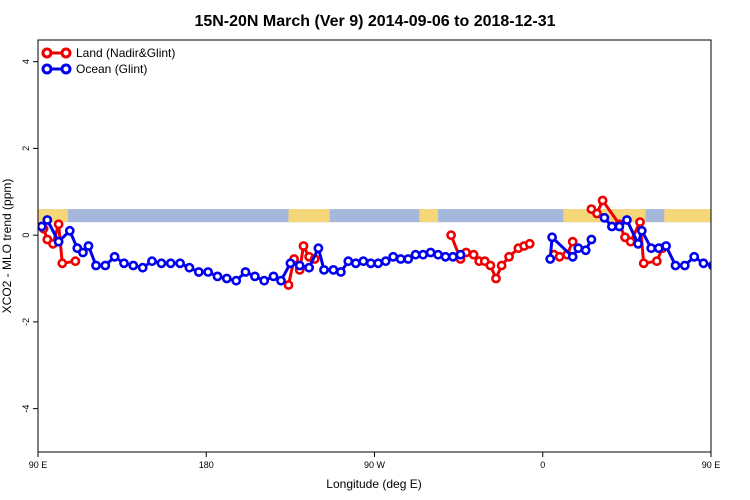  What do you see at coordinates (373, 484) in the screenshot?
I see `x-axis-label: Longitude (deg E)` at bounding box center [373, 484].